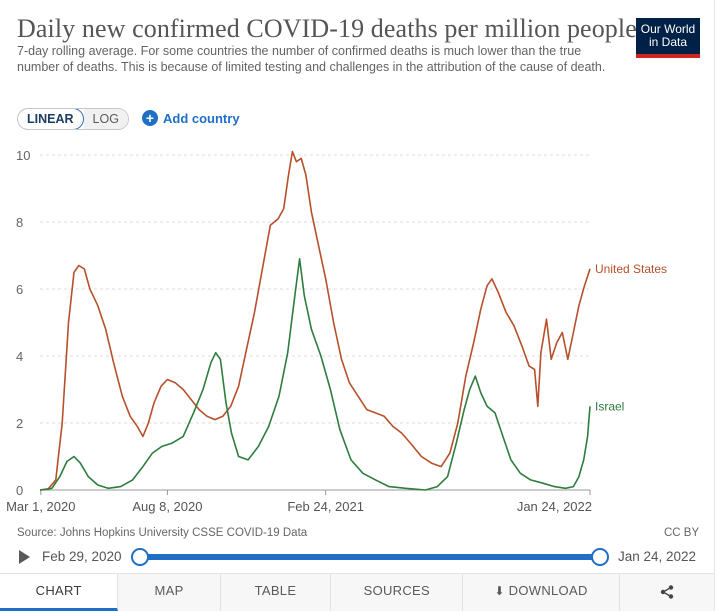  Describe the element at coordinates (19, 289) in the screenshot. I see `y-tick-label: 6` at that location.